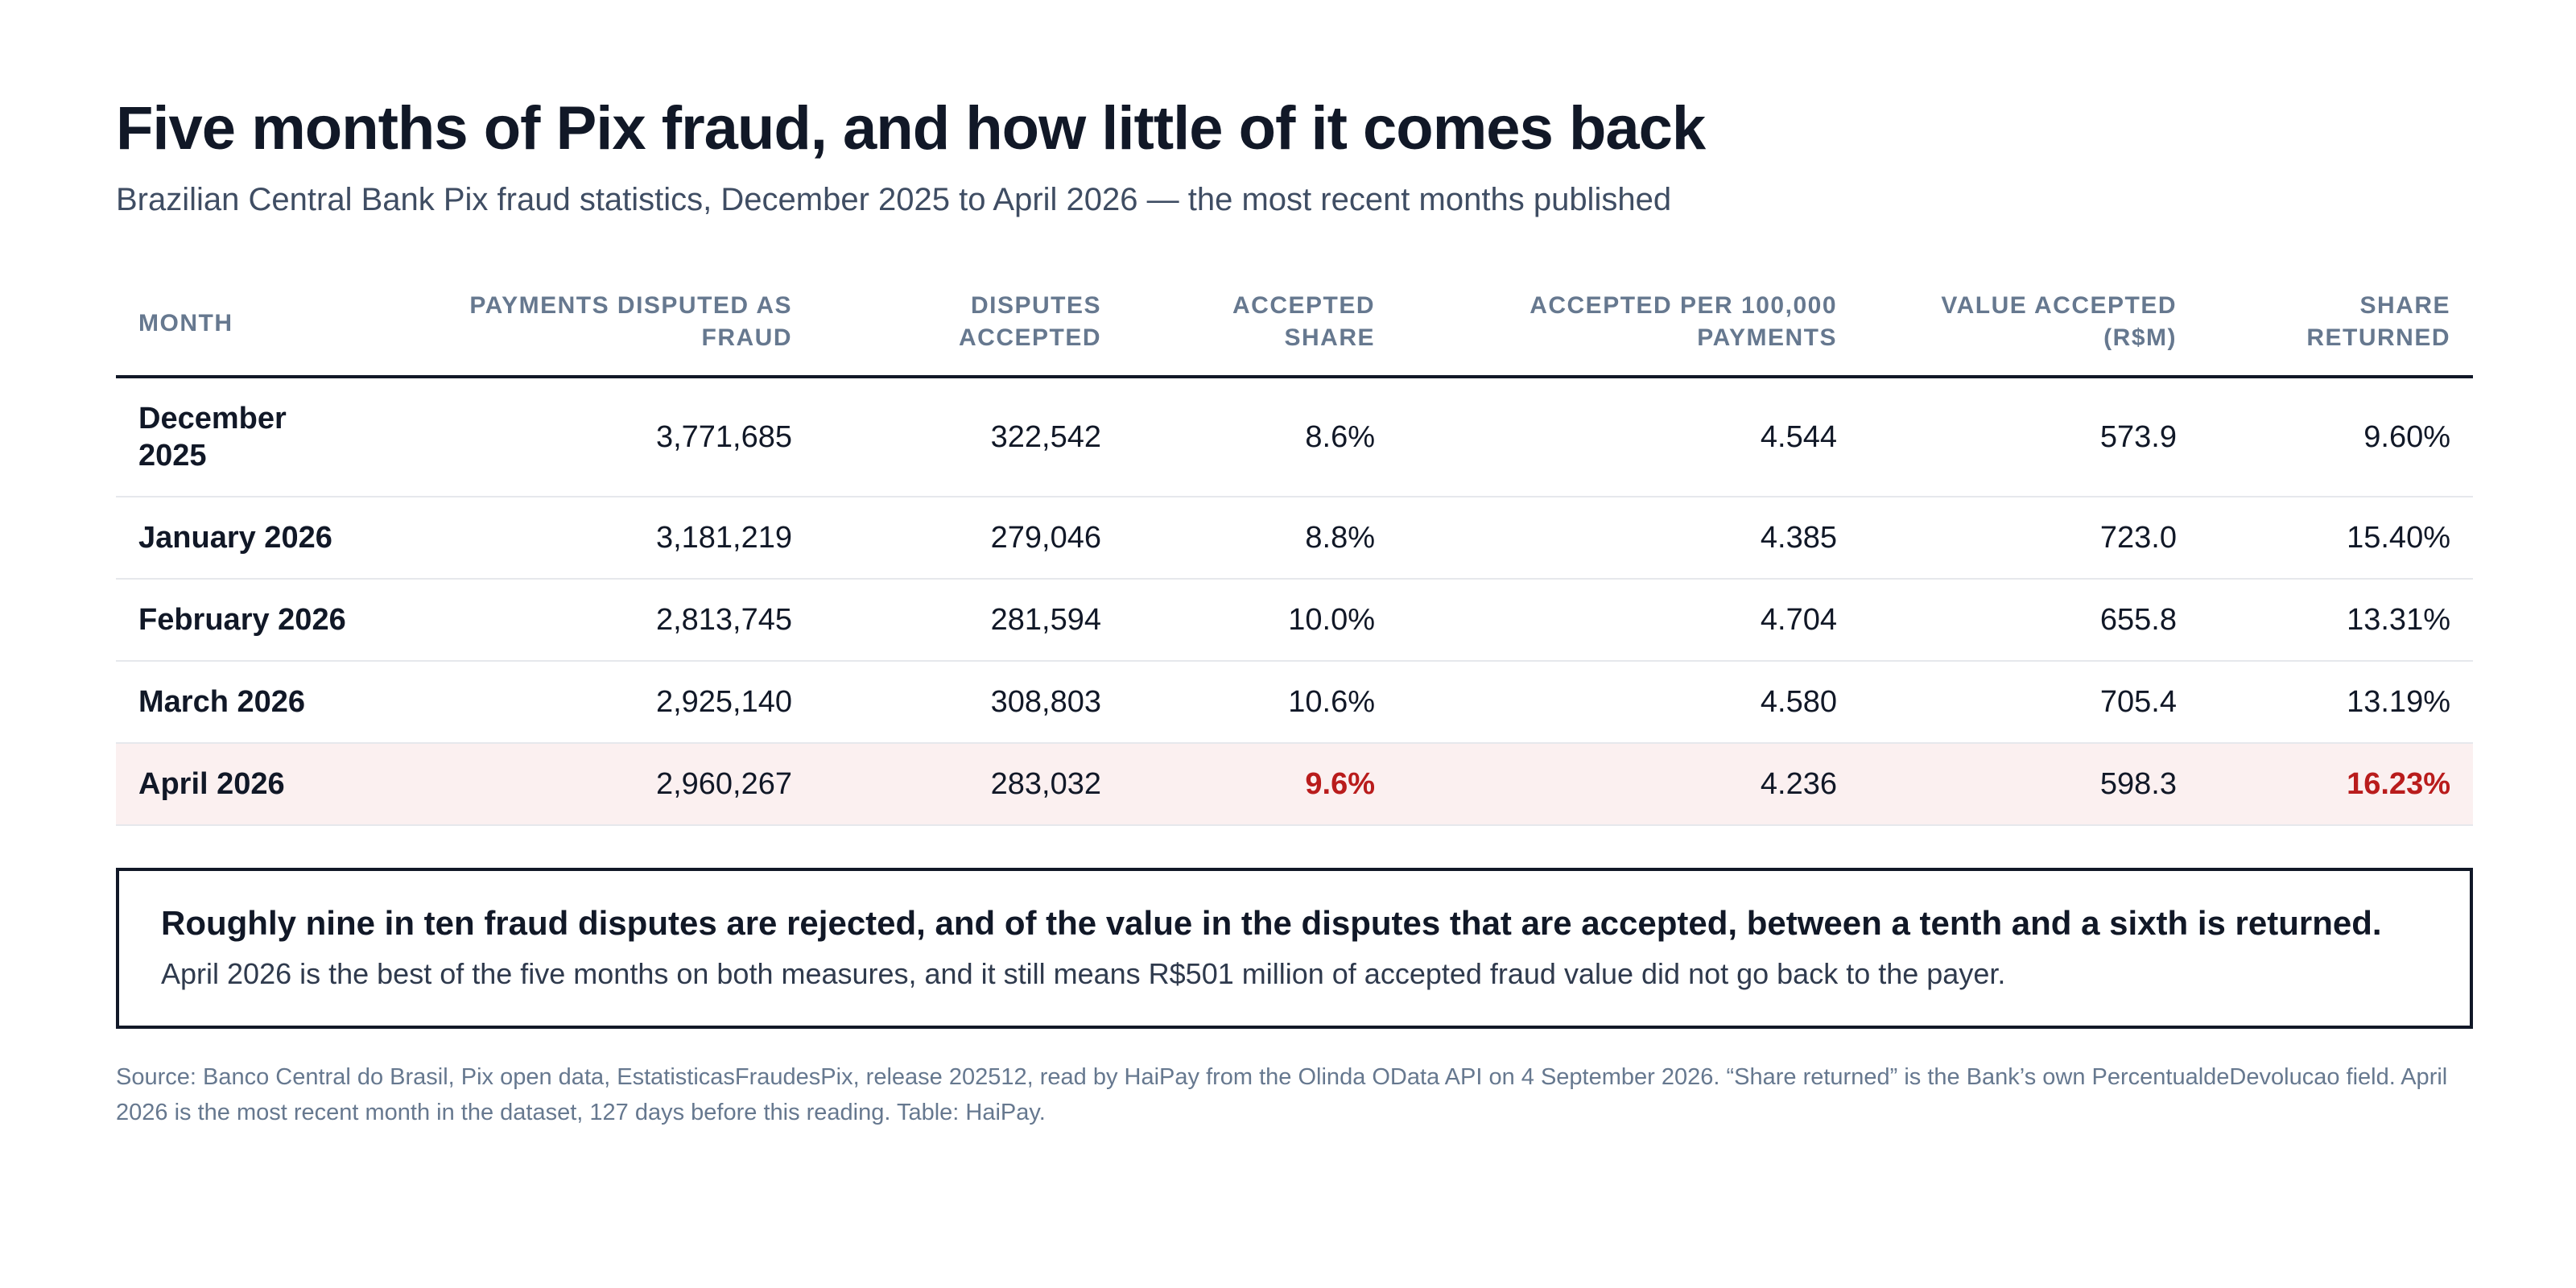 The image size is (2576, 1288). I want to click on column-header-month: Month, so click(253, 334).